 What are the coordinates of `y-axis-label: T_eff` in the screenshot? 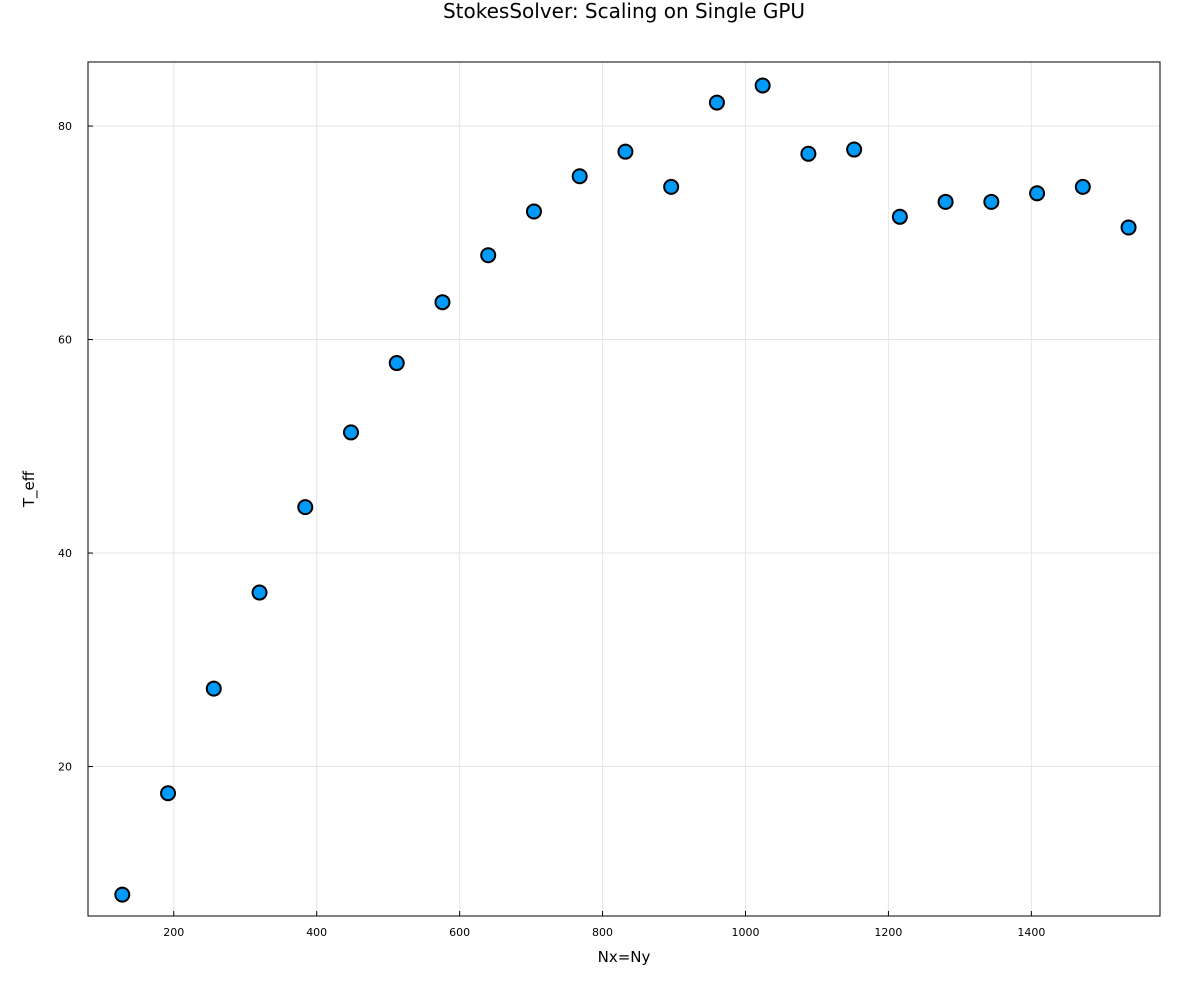 It's located at (29, 489).